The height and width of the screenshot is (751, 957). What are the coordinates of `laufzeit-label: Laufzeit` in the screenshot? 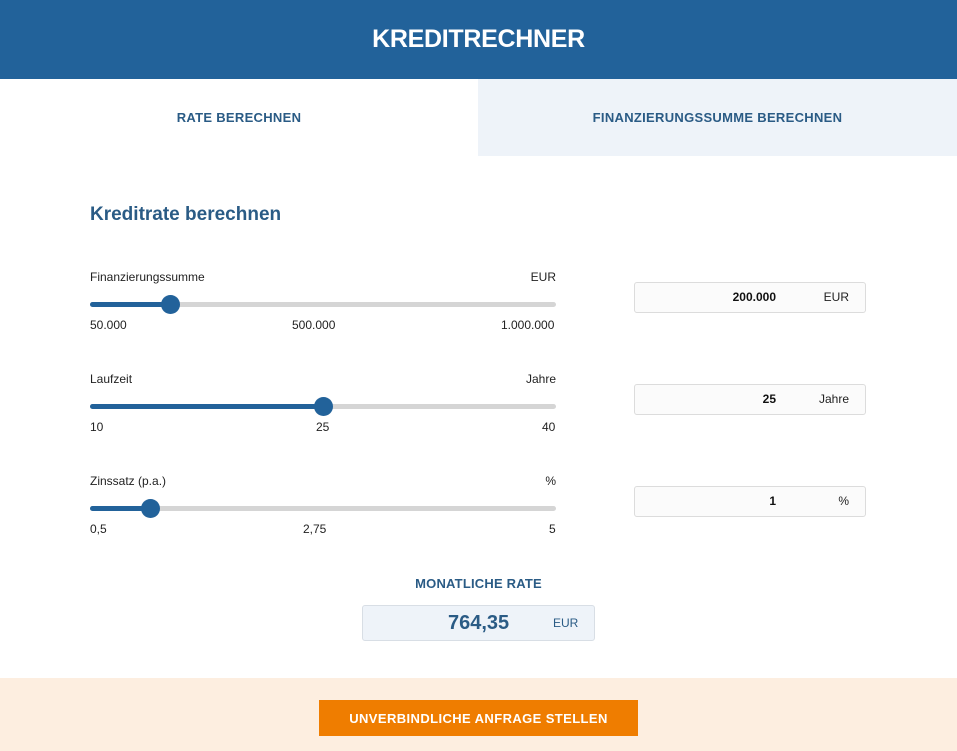 It's located at (111, 379).